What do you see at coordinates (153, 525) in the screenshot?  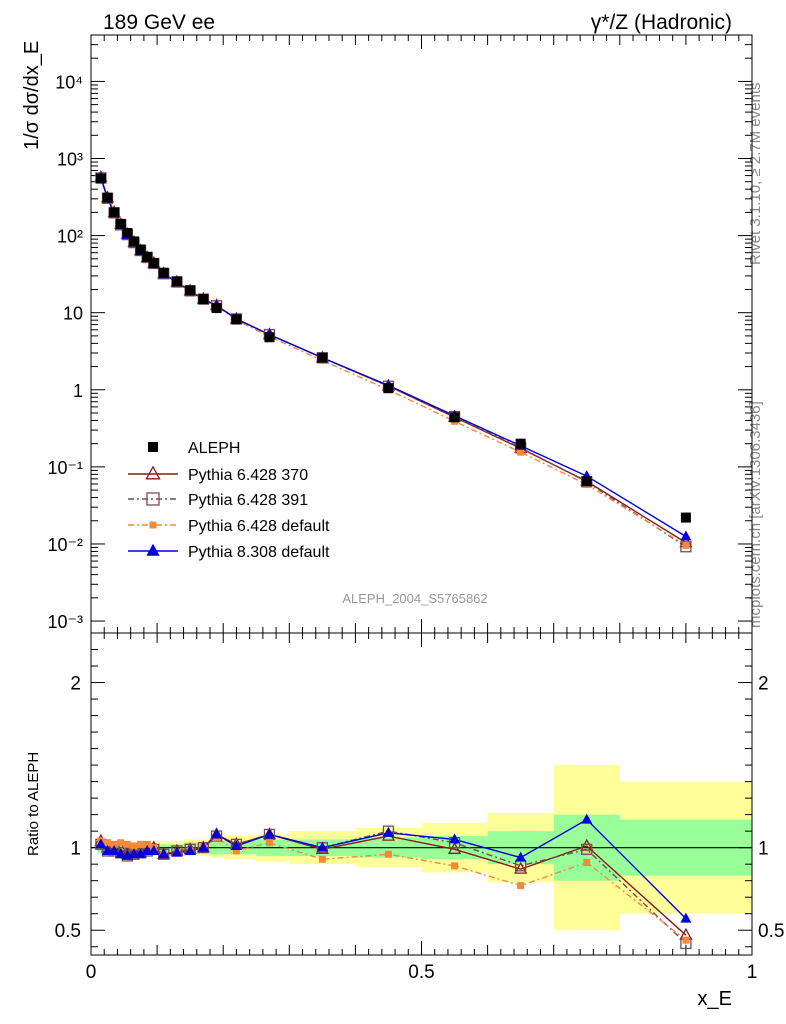 I see `legend-marker-pdef` at bounding box center [153, 525].